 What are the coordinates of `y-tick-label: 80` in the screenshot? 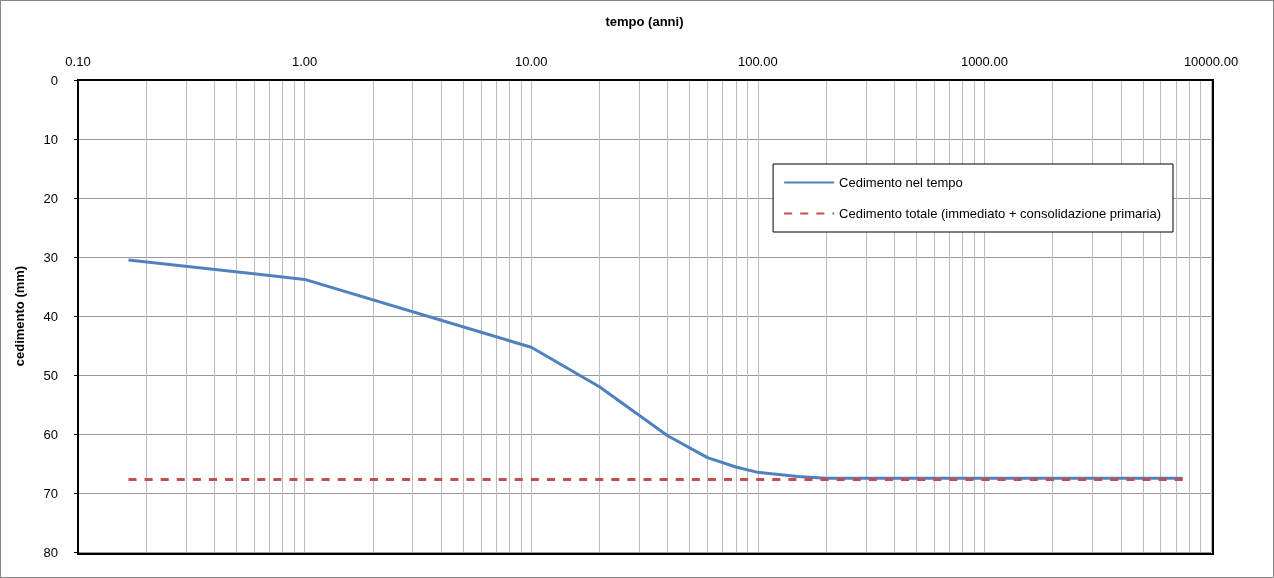 It's located at (50, 552).